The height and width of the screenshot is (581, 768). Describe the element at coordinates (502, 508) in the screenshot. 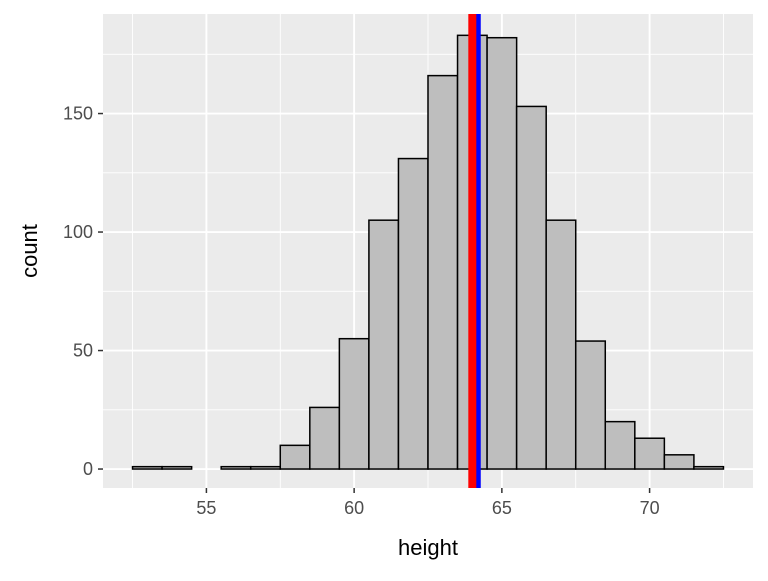

I see `x-tick-label: 65` at that location.